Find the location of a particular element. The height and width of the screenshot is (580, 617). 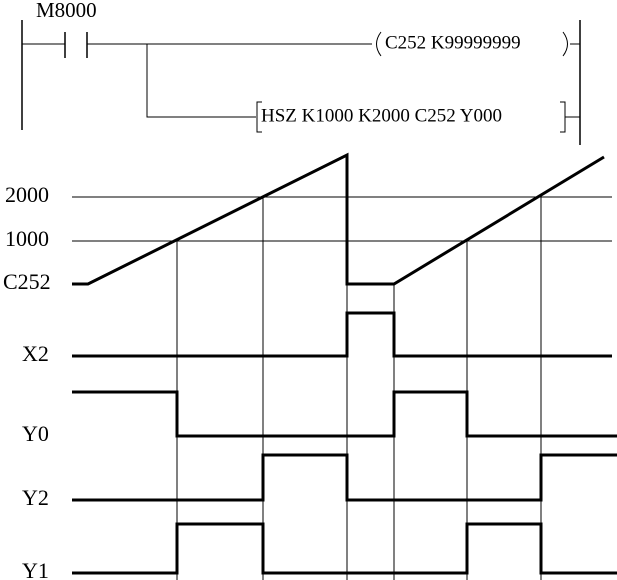

wire is located at coordinates (201, 81).